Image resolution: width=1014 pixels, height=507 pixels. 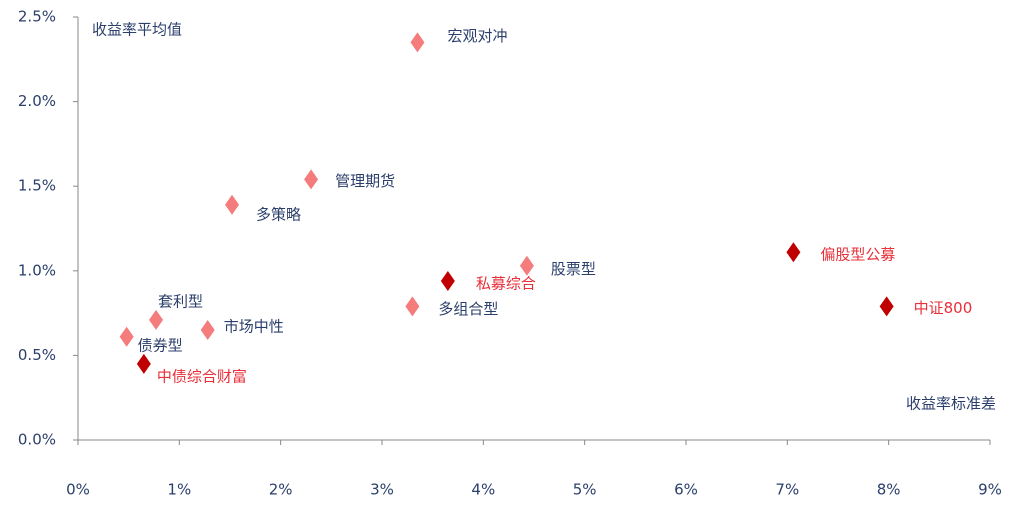 I want to click on y-tick-label: 0.0%, so click(x=37, y=440).